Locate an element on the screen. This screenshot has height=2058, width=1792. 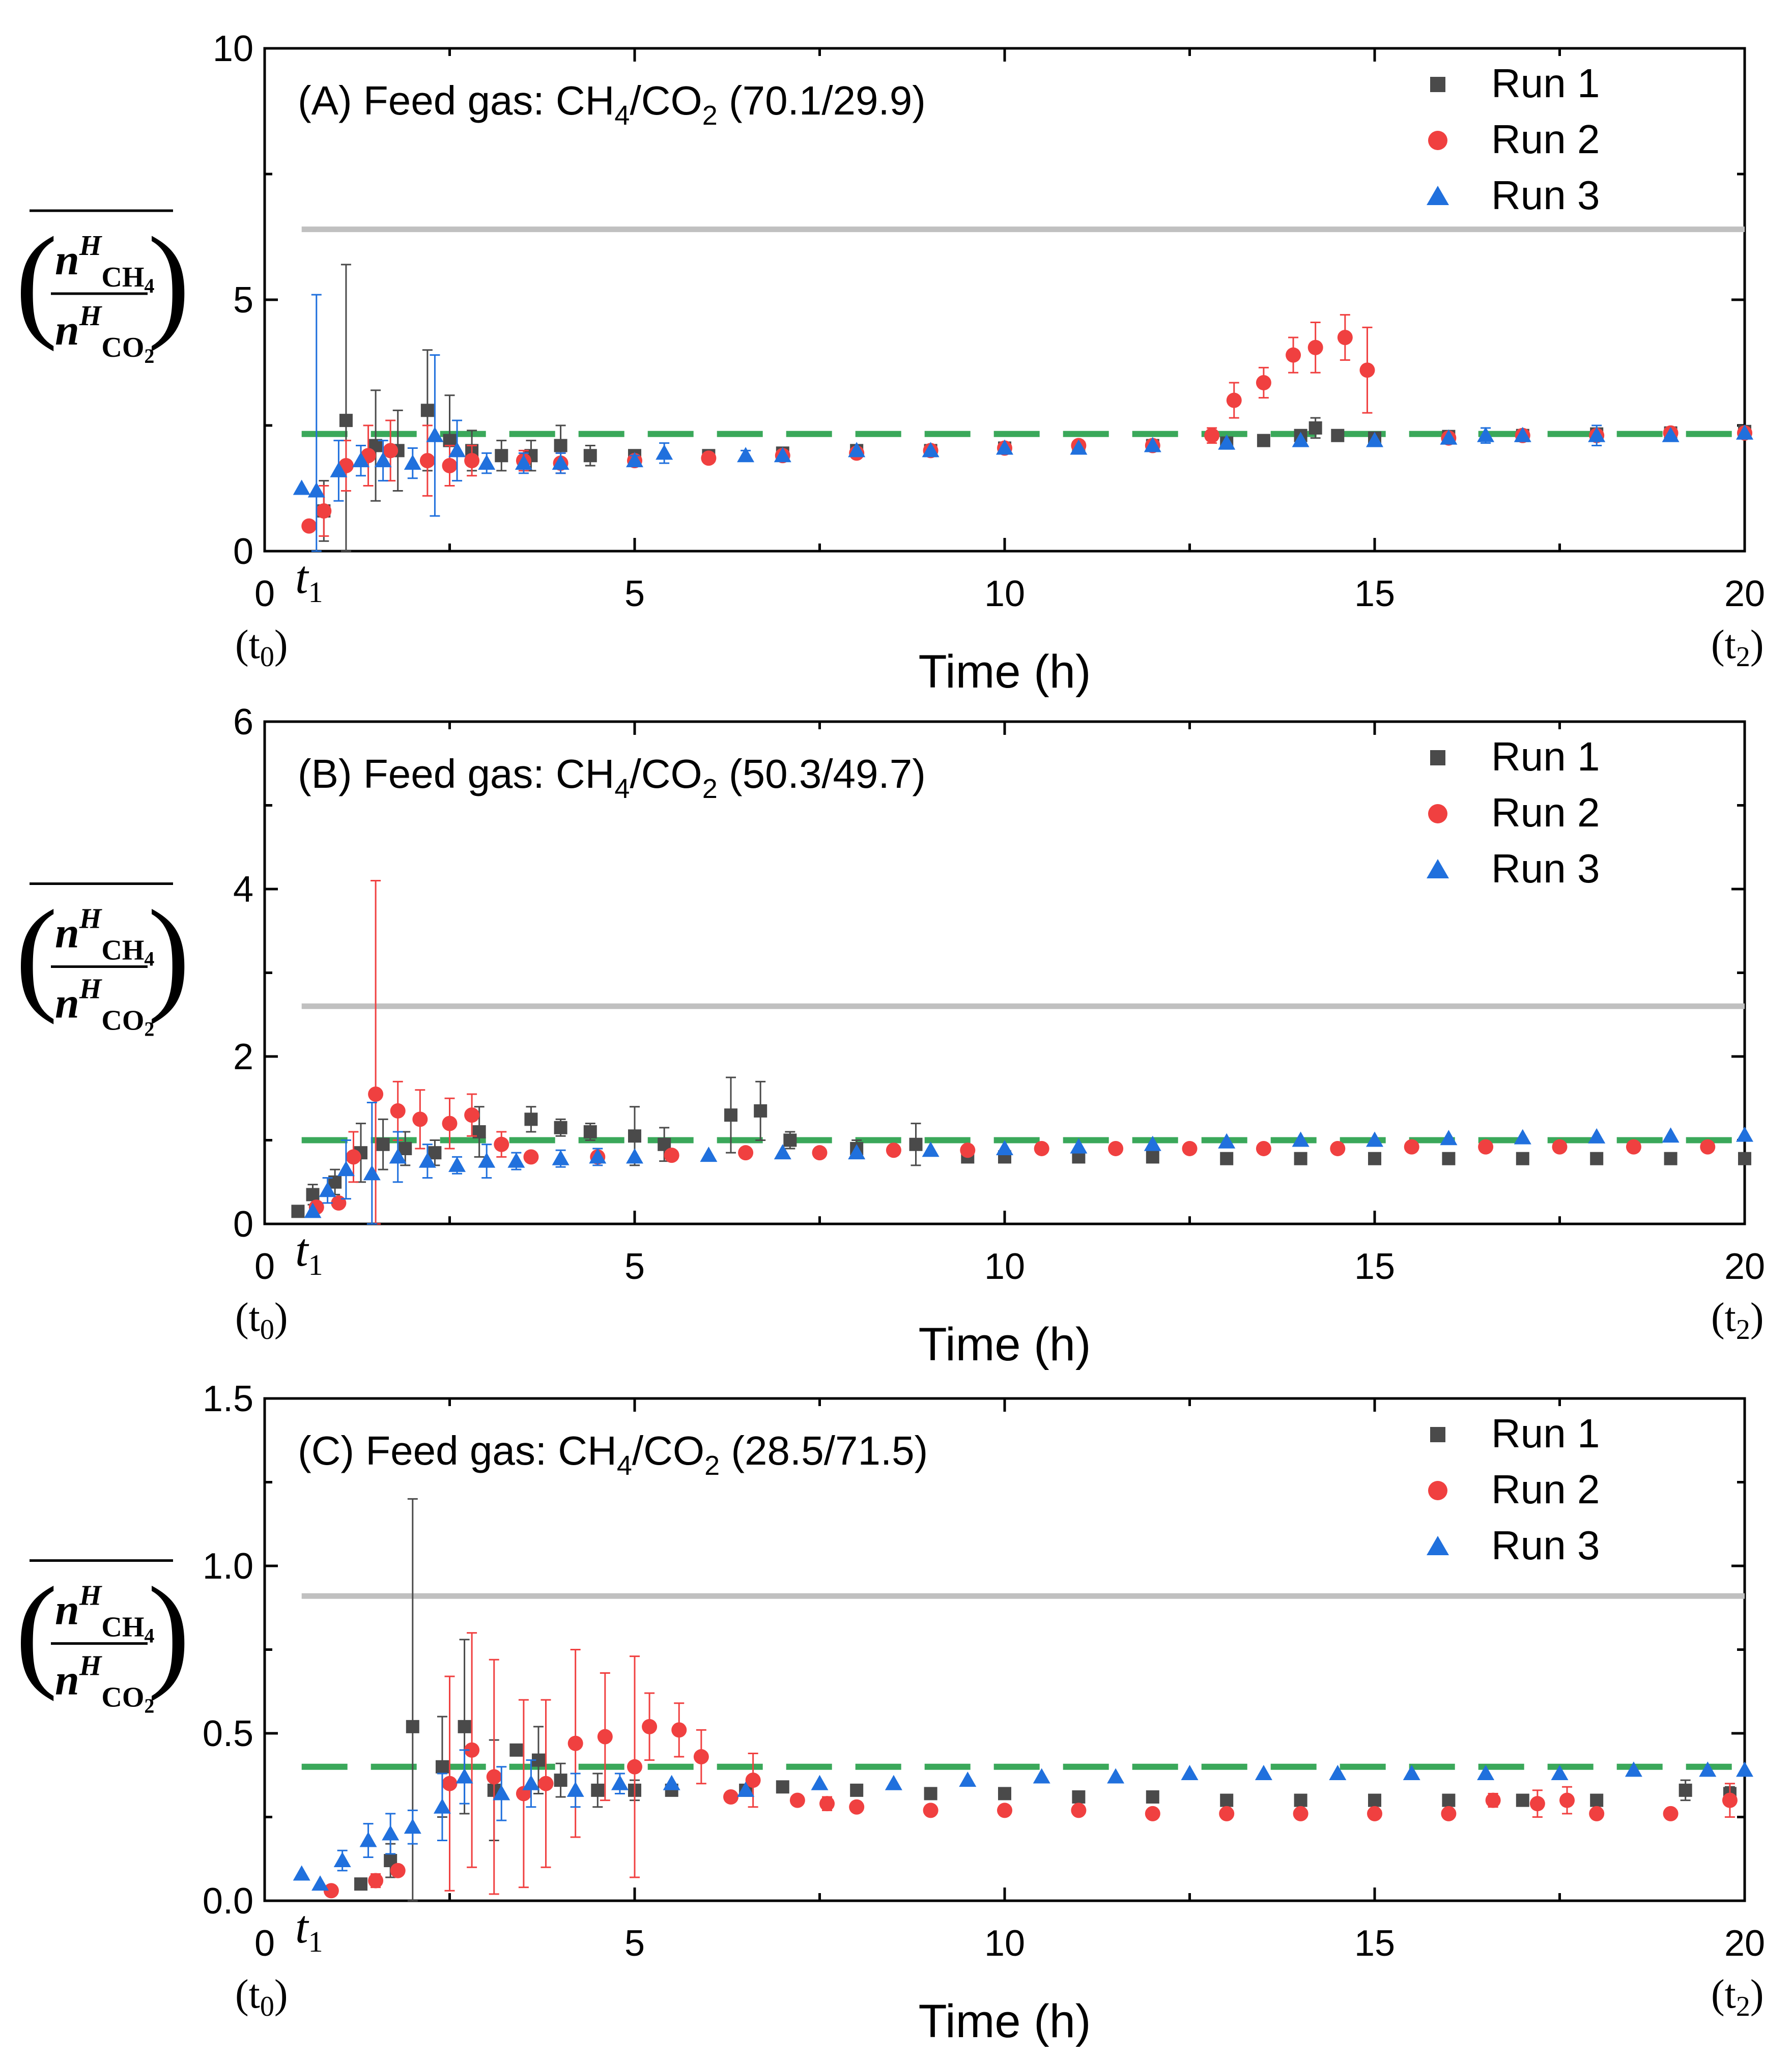
y-tick-label: 5 is located at coordinates (243, 300).